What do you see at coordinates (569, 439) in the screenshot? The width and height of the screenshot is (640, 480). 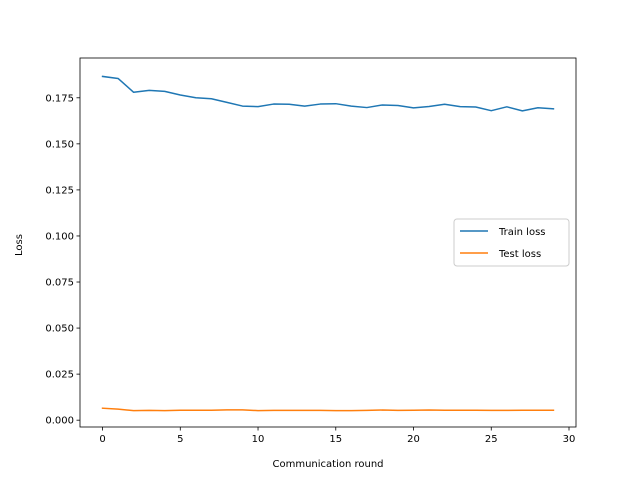 I see `x-tick-label: 30` at bounding box center [569, 439].